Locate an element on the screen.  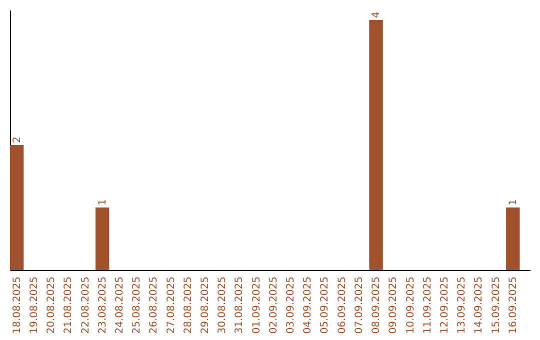
x-tick-label: 02.09.2025 is located at coordinates (274, 305).